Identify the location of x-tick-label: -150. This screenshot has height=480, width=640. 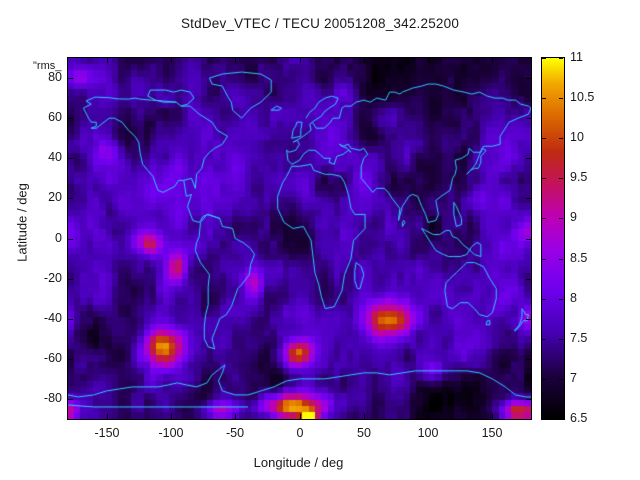
(107, 433).